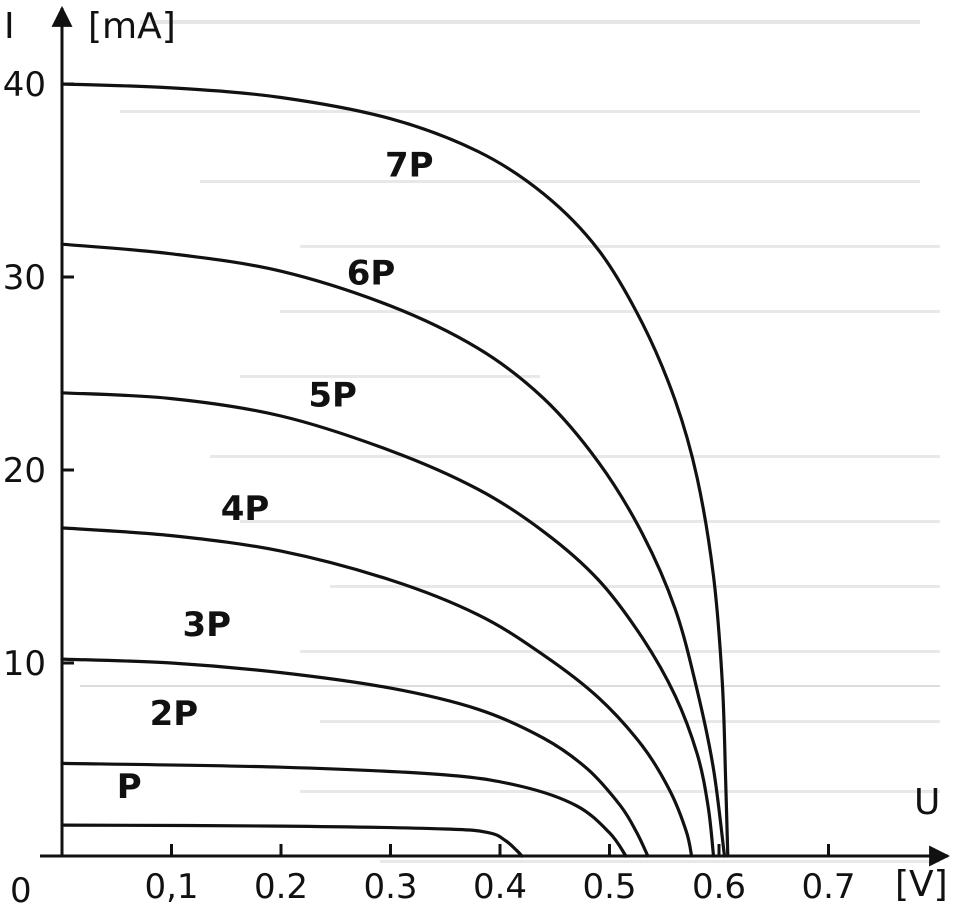 The height and width of the screenshot is (910, 963). Describe the element at coordinates (390, 887) in the screenshot. I see `x-tick-label: 0.3` at that location.